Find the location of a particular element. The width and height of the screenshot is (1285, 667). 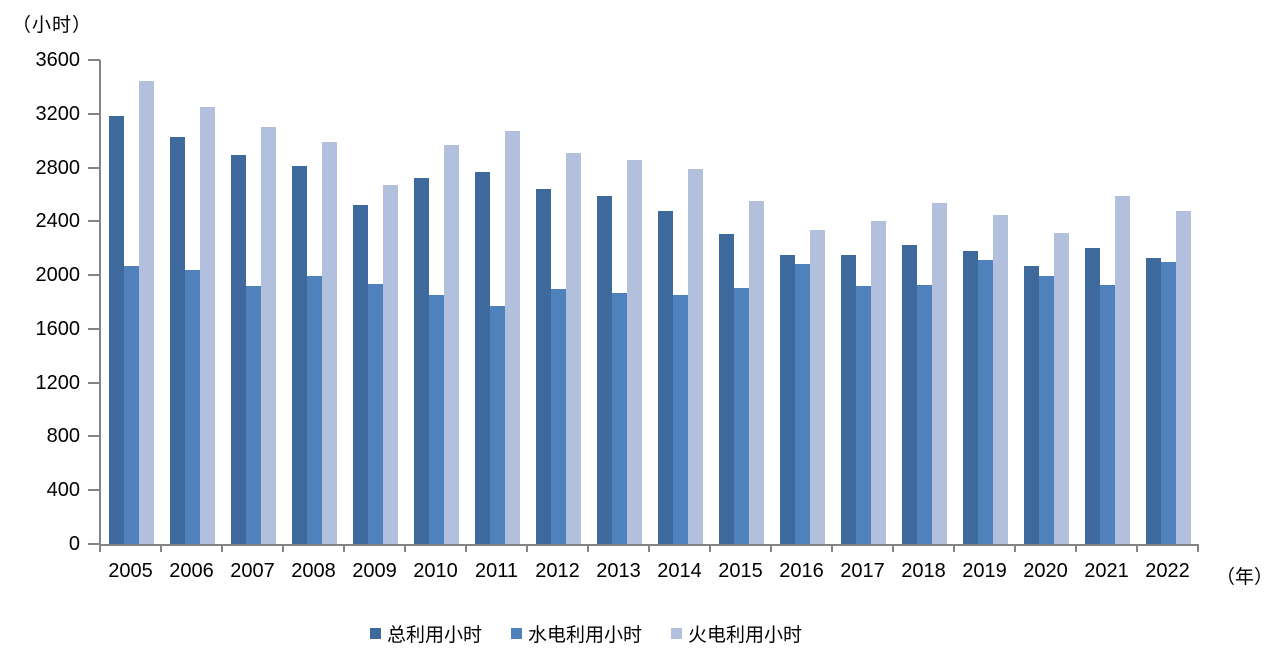

y-tick-label: 1600 is located at coordinates (58, 328).